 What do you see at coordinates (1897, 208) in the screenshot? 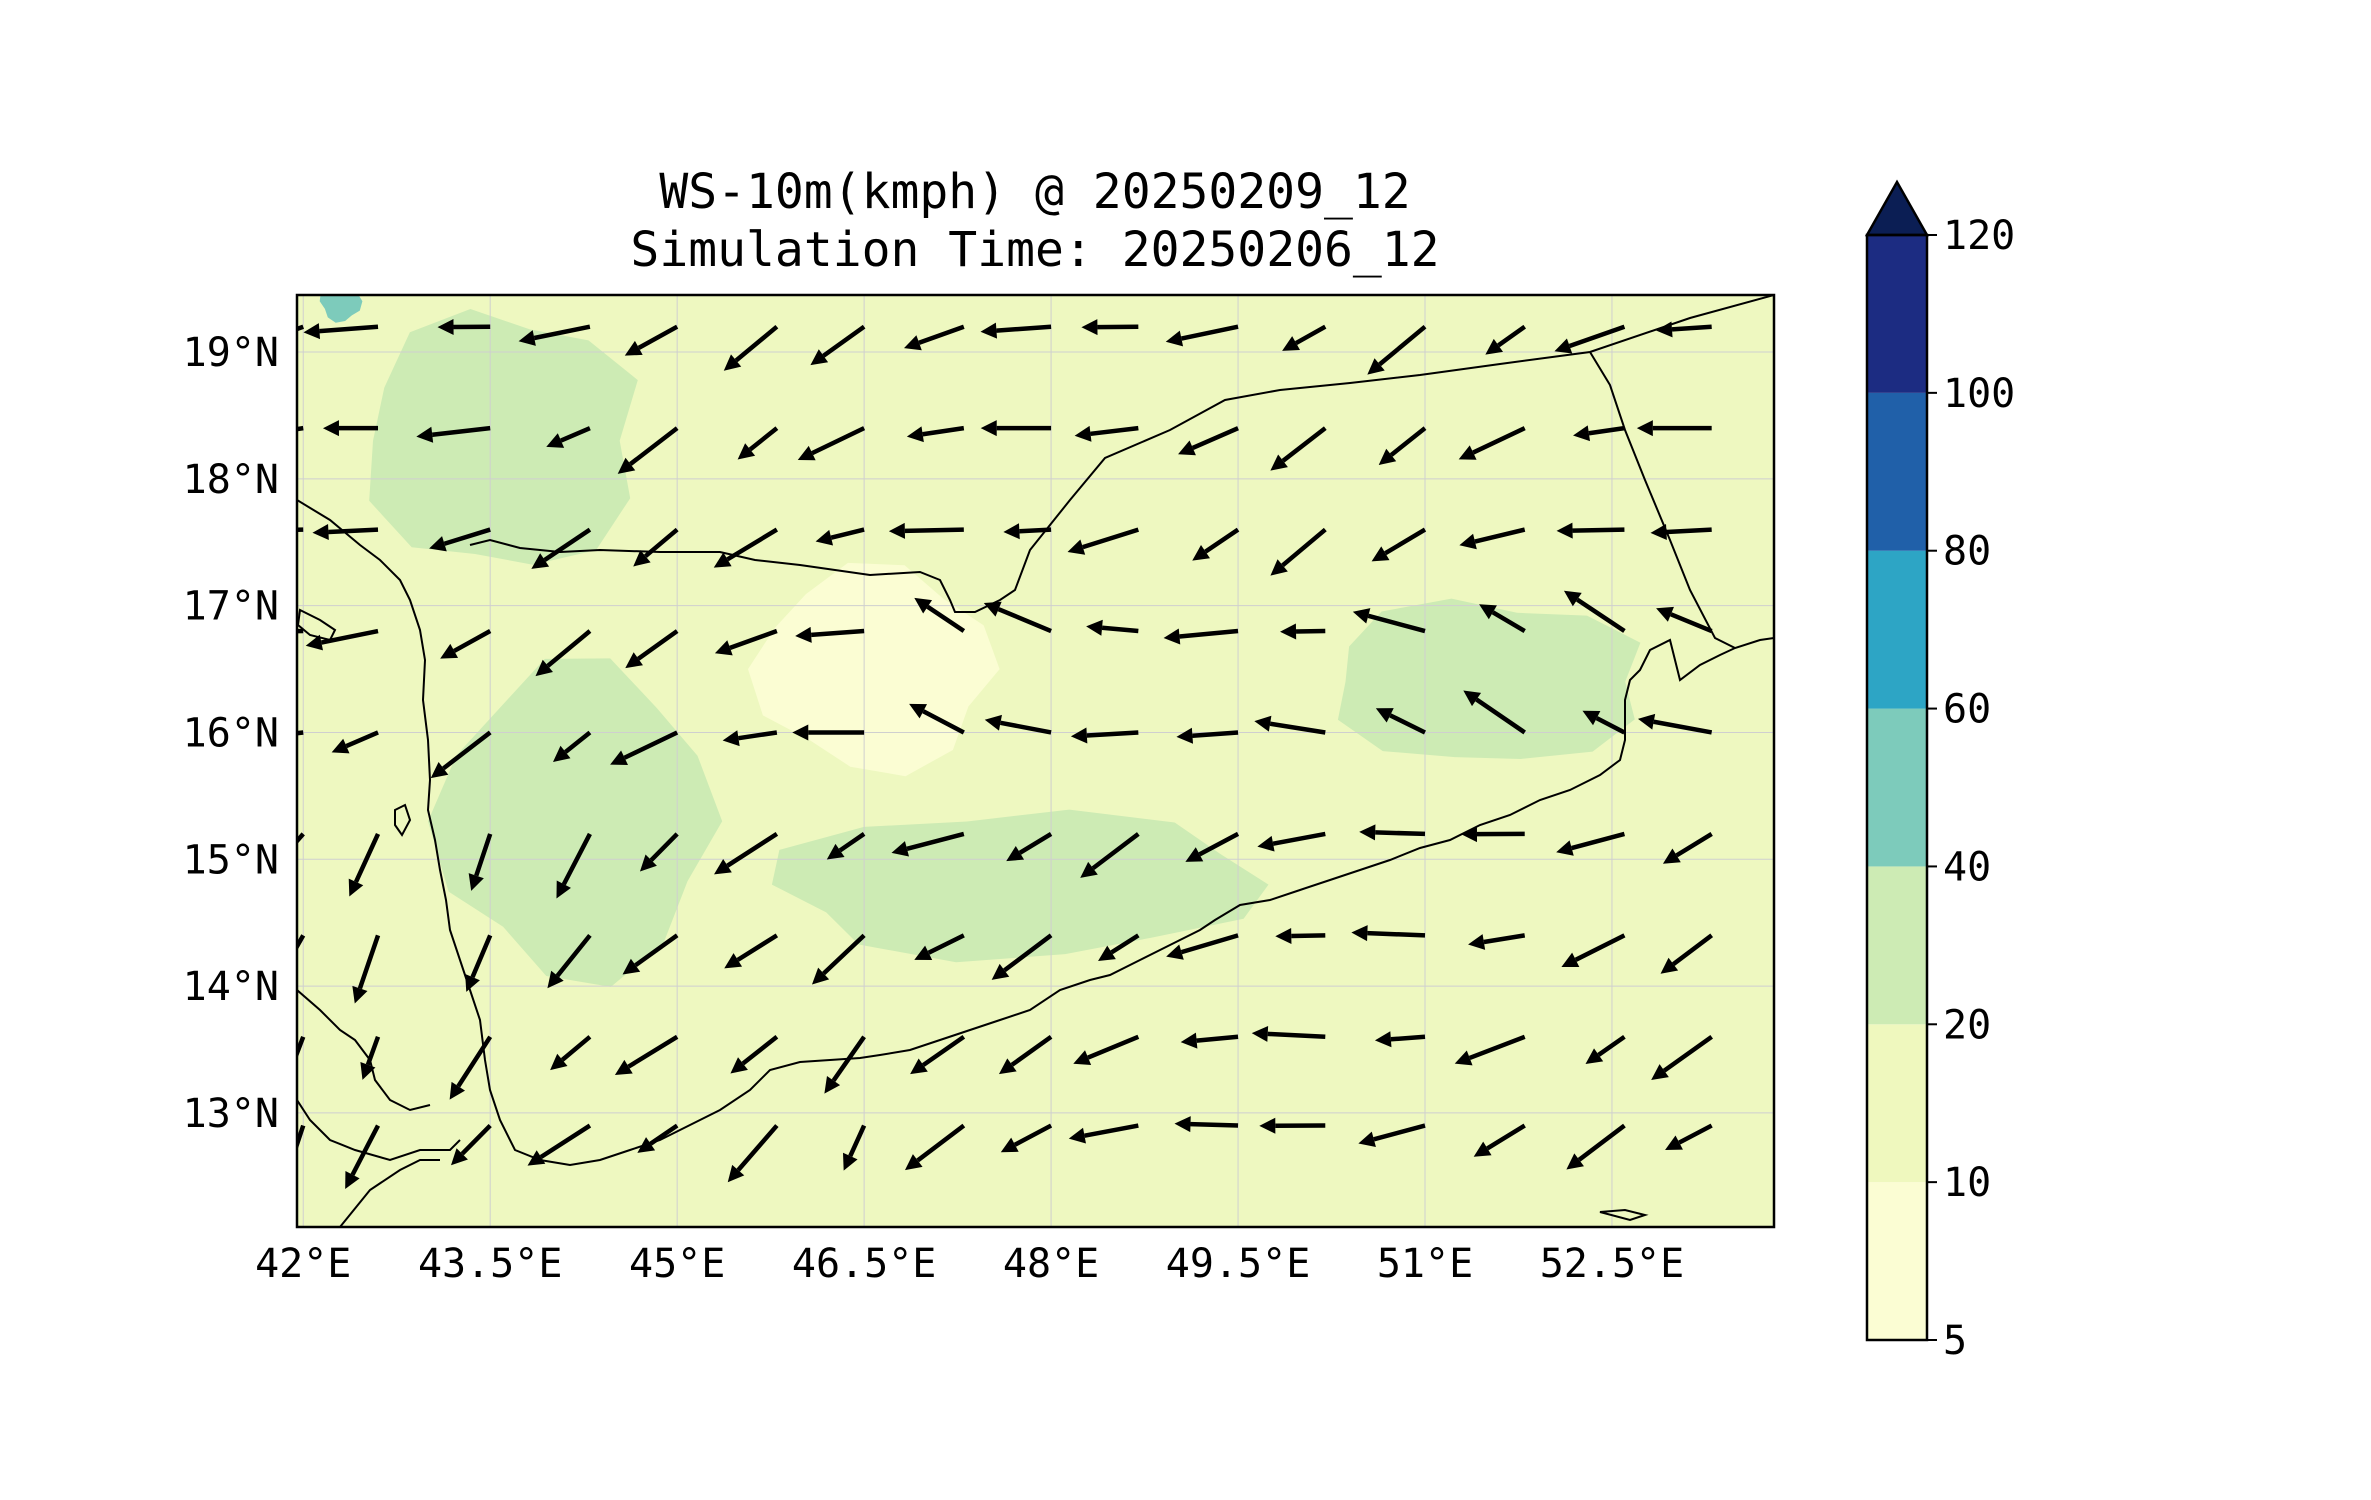
I see `colorbar-extend-arrow` at bounding box center [1897, 208].